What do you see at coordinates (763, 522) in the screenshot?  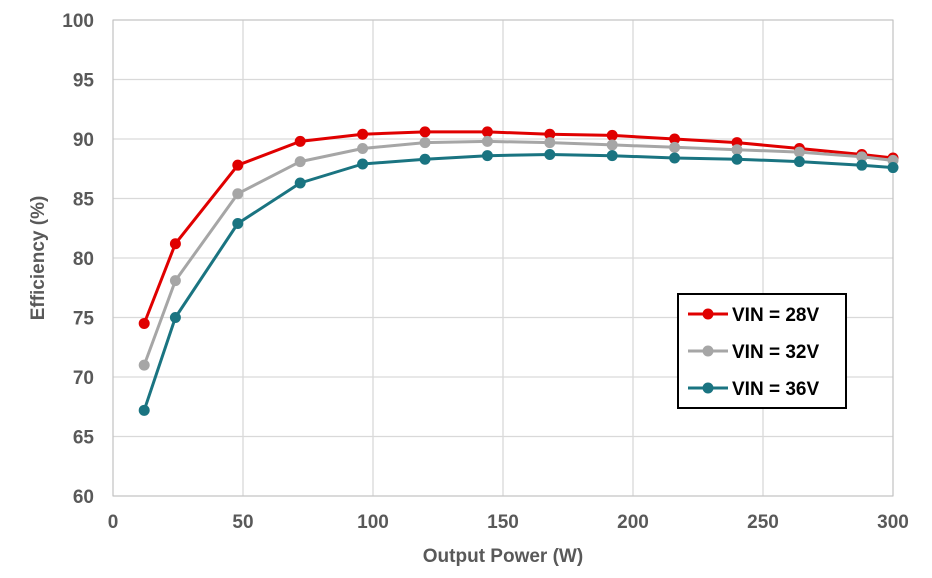 I see `x-tick-label: 250` at bounding box center [763, 522].